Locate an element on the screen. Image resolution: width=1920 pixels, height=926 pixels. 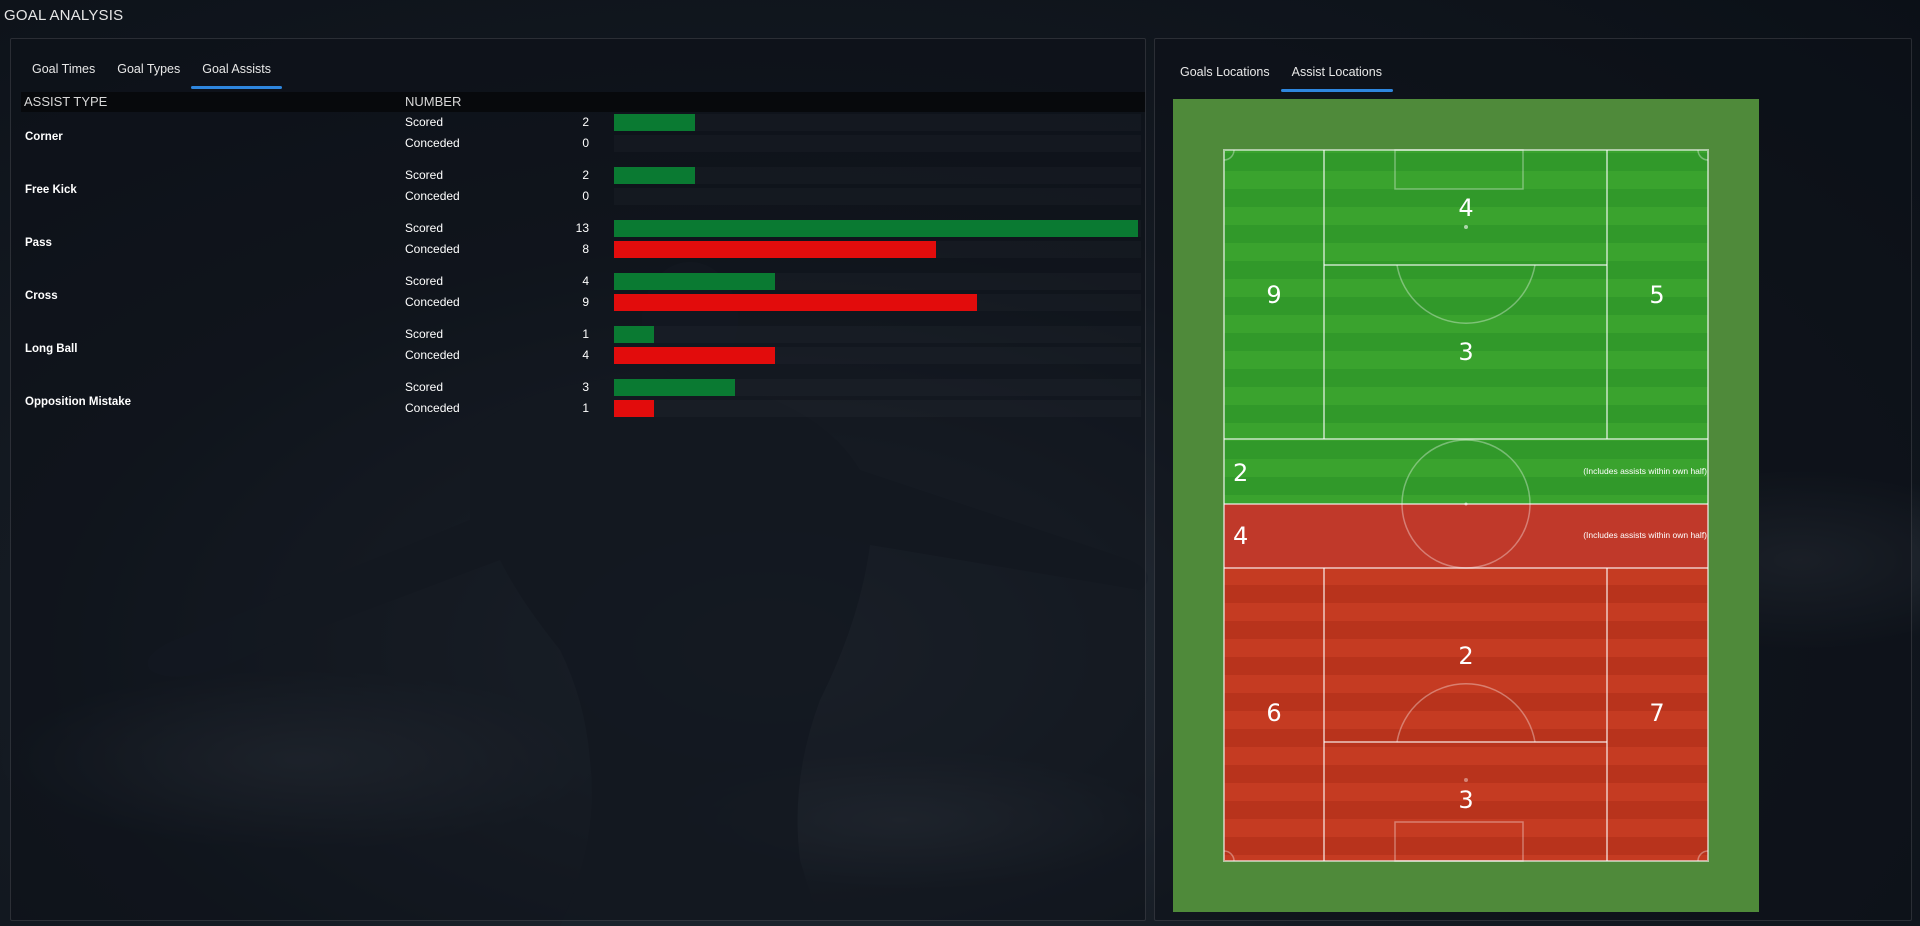
assist-type-label: Corner is located at coordinates (44, 137).